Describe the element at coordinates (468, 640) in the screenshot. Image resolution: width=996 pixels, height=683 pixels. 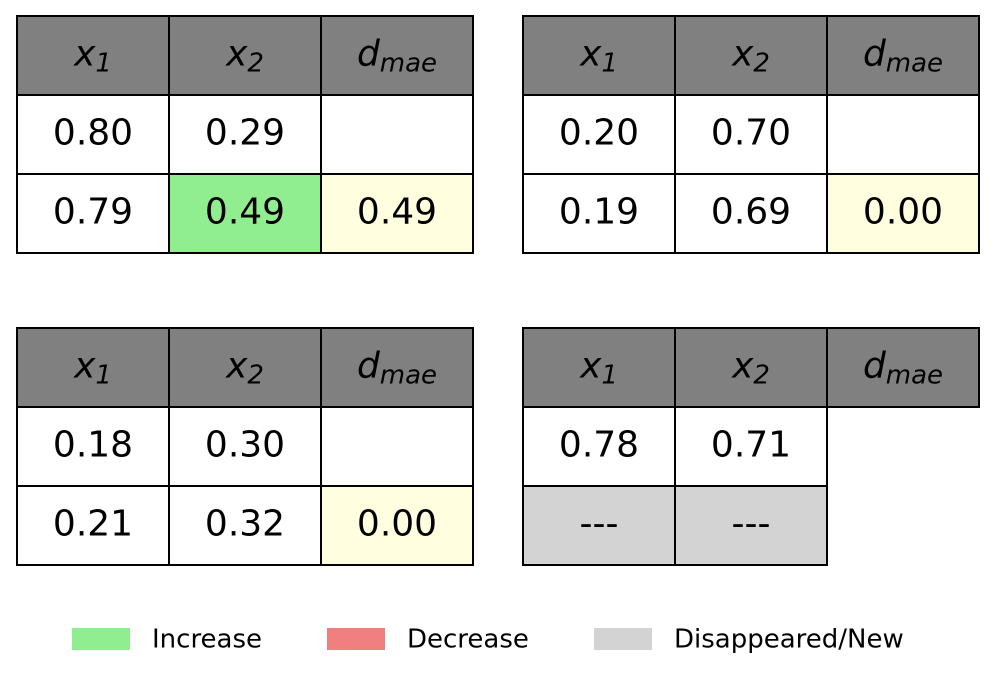
I see `legend-label: Decrease` at that location.